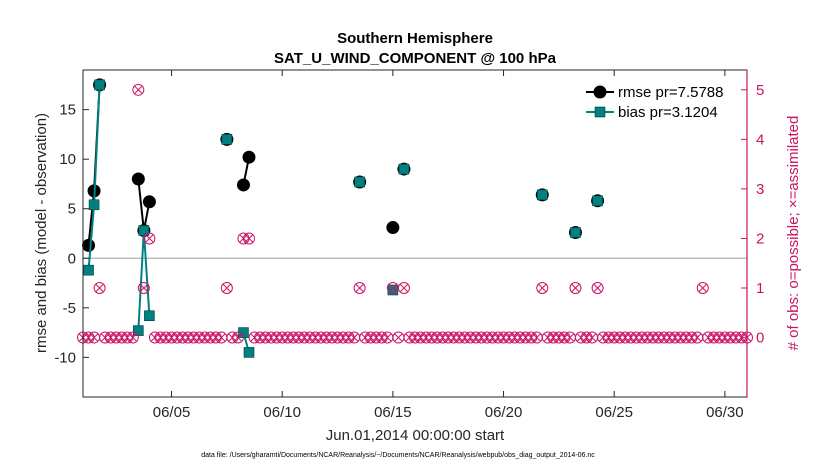 This screenshot has height=470, width=830. Describe the element at coordinates (65, 357) in the screenshot. I see `y-tick-label: -10` at that location.